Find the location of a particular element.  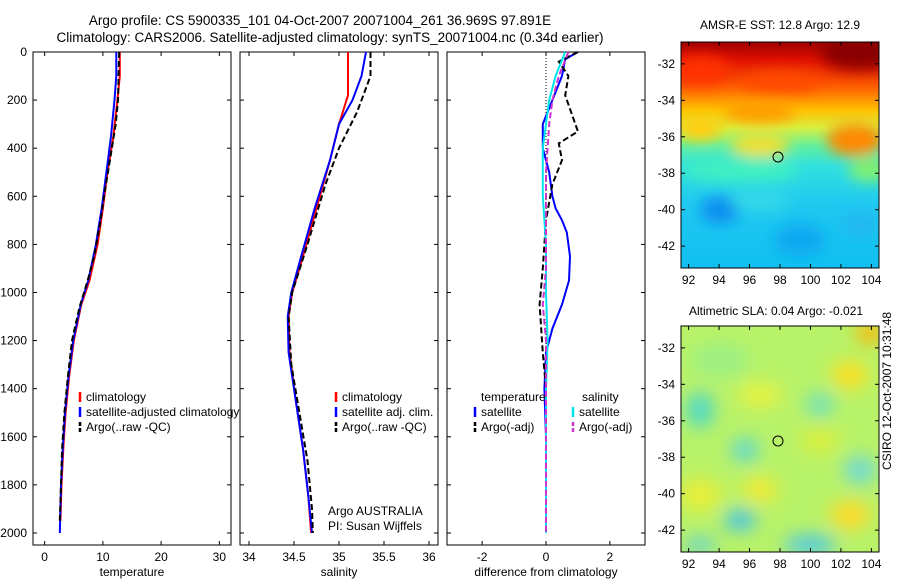

y-tick-label: 200 is located at coordinates (17, 100).